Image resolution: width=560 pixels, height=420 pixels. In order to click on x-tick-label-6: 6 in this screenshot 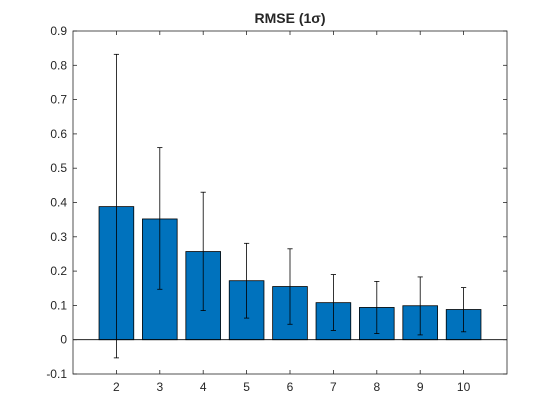, I will do `click(290, 387)`.